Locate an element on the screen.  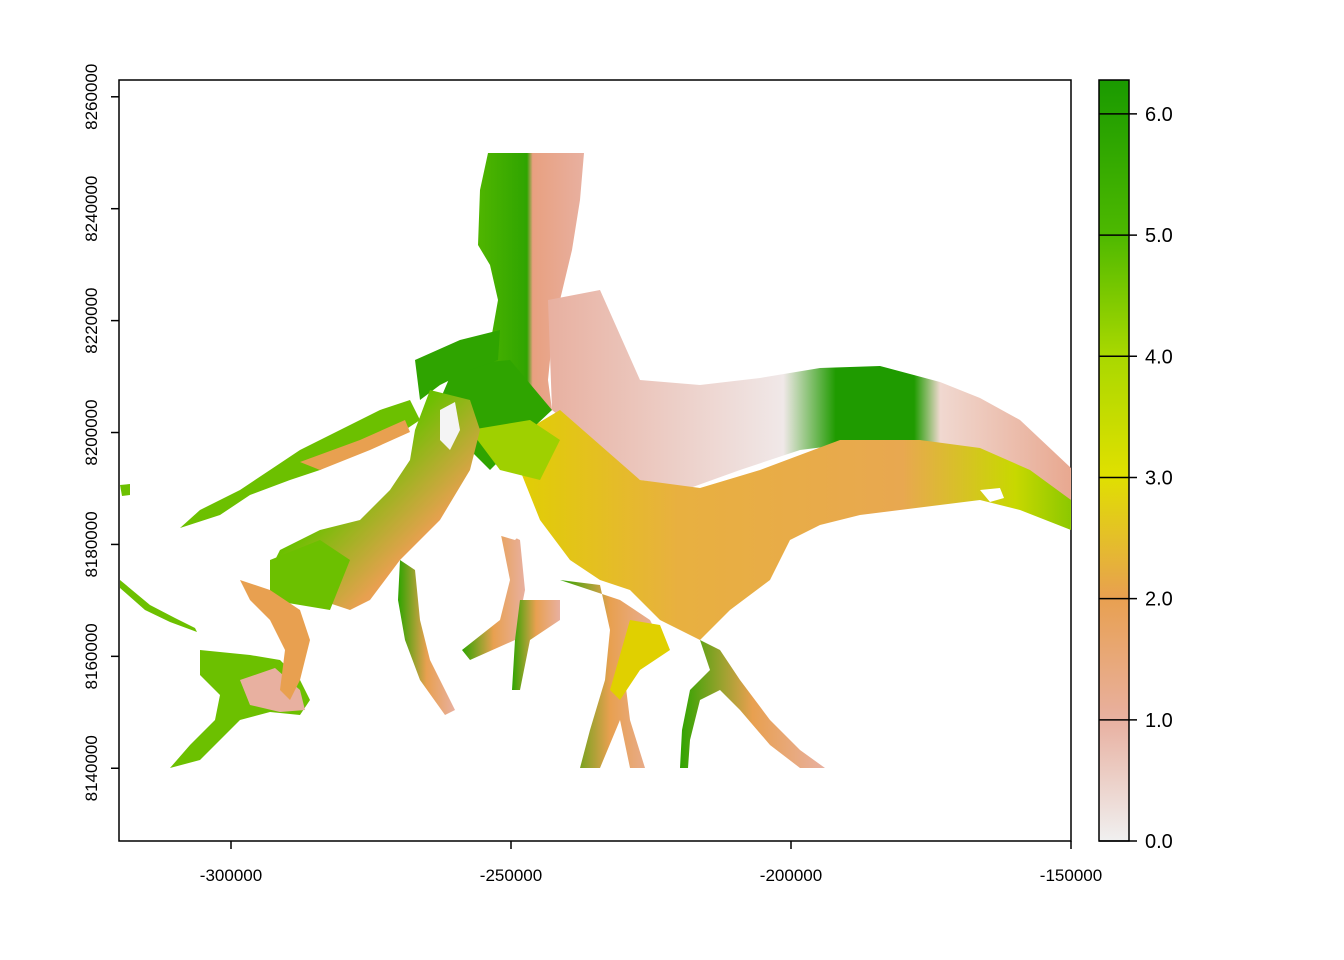
y-tick-label: 8240000 is located at coordinates (91, 209).